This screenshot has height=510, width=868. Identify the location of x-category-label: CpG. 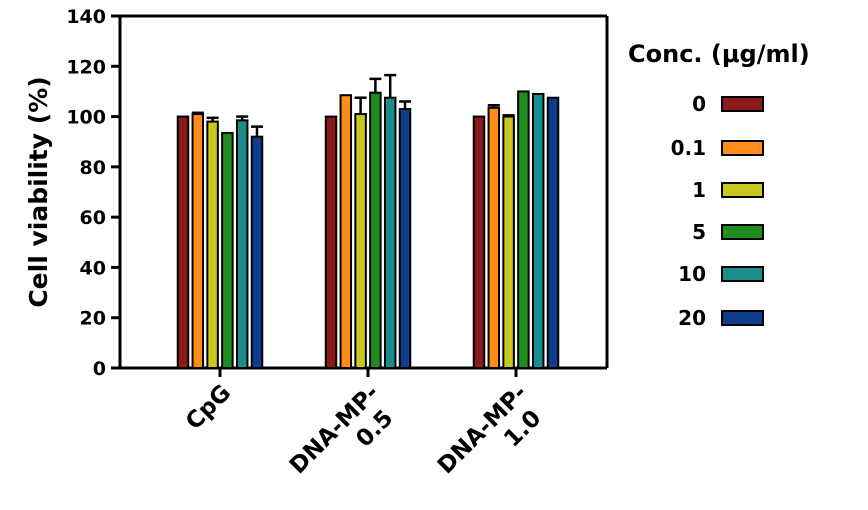
(208, 407).